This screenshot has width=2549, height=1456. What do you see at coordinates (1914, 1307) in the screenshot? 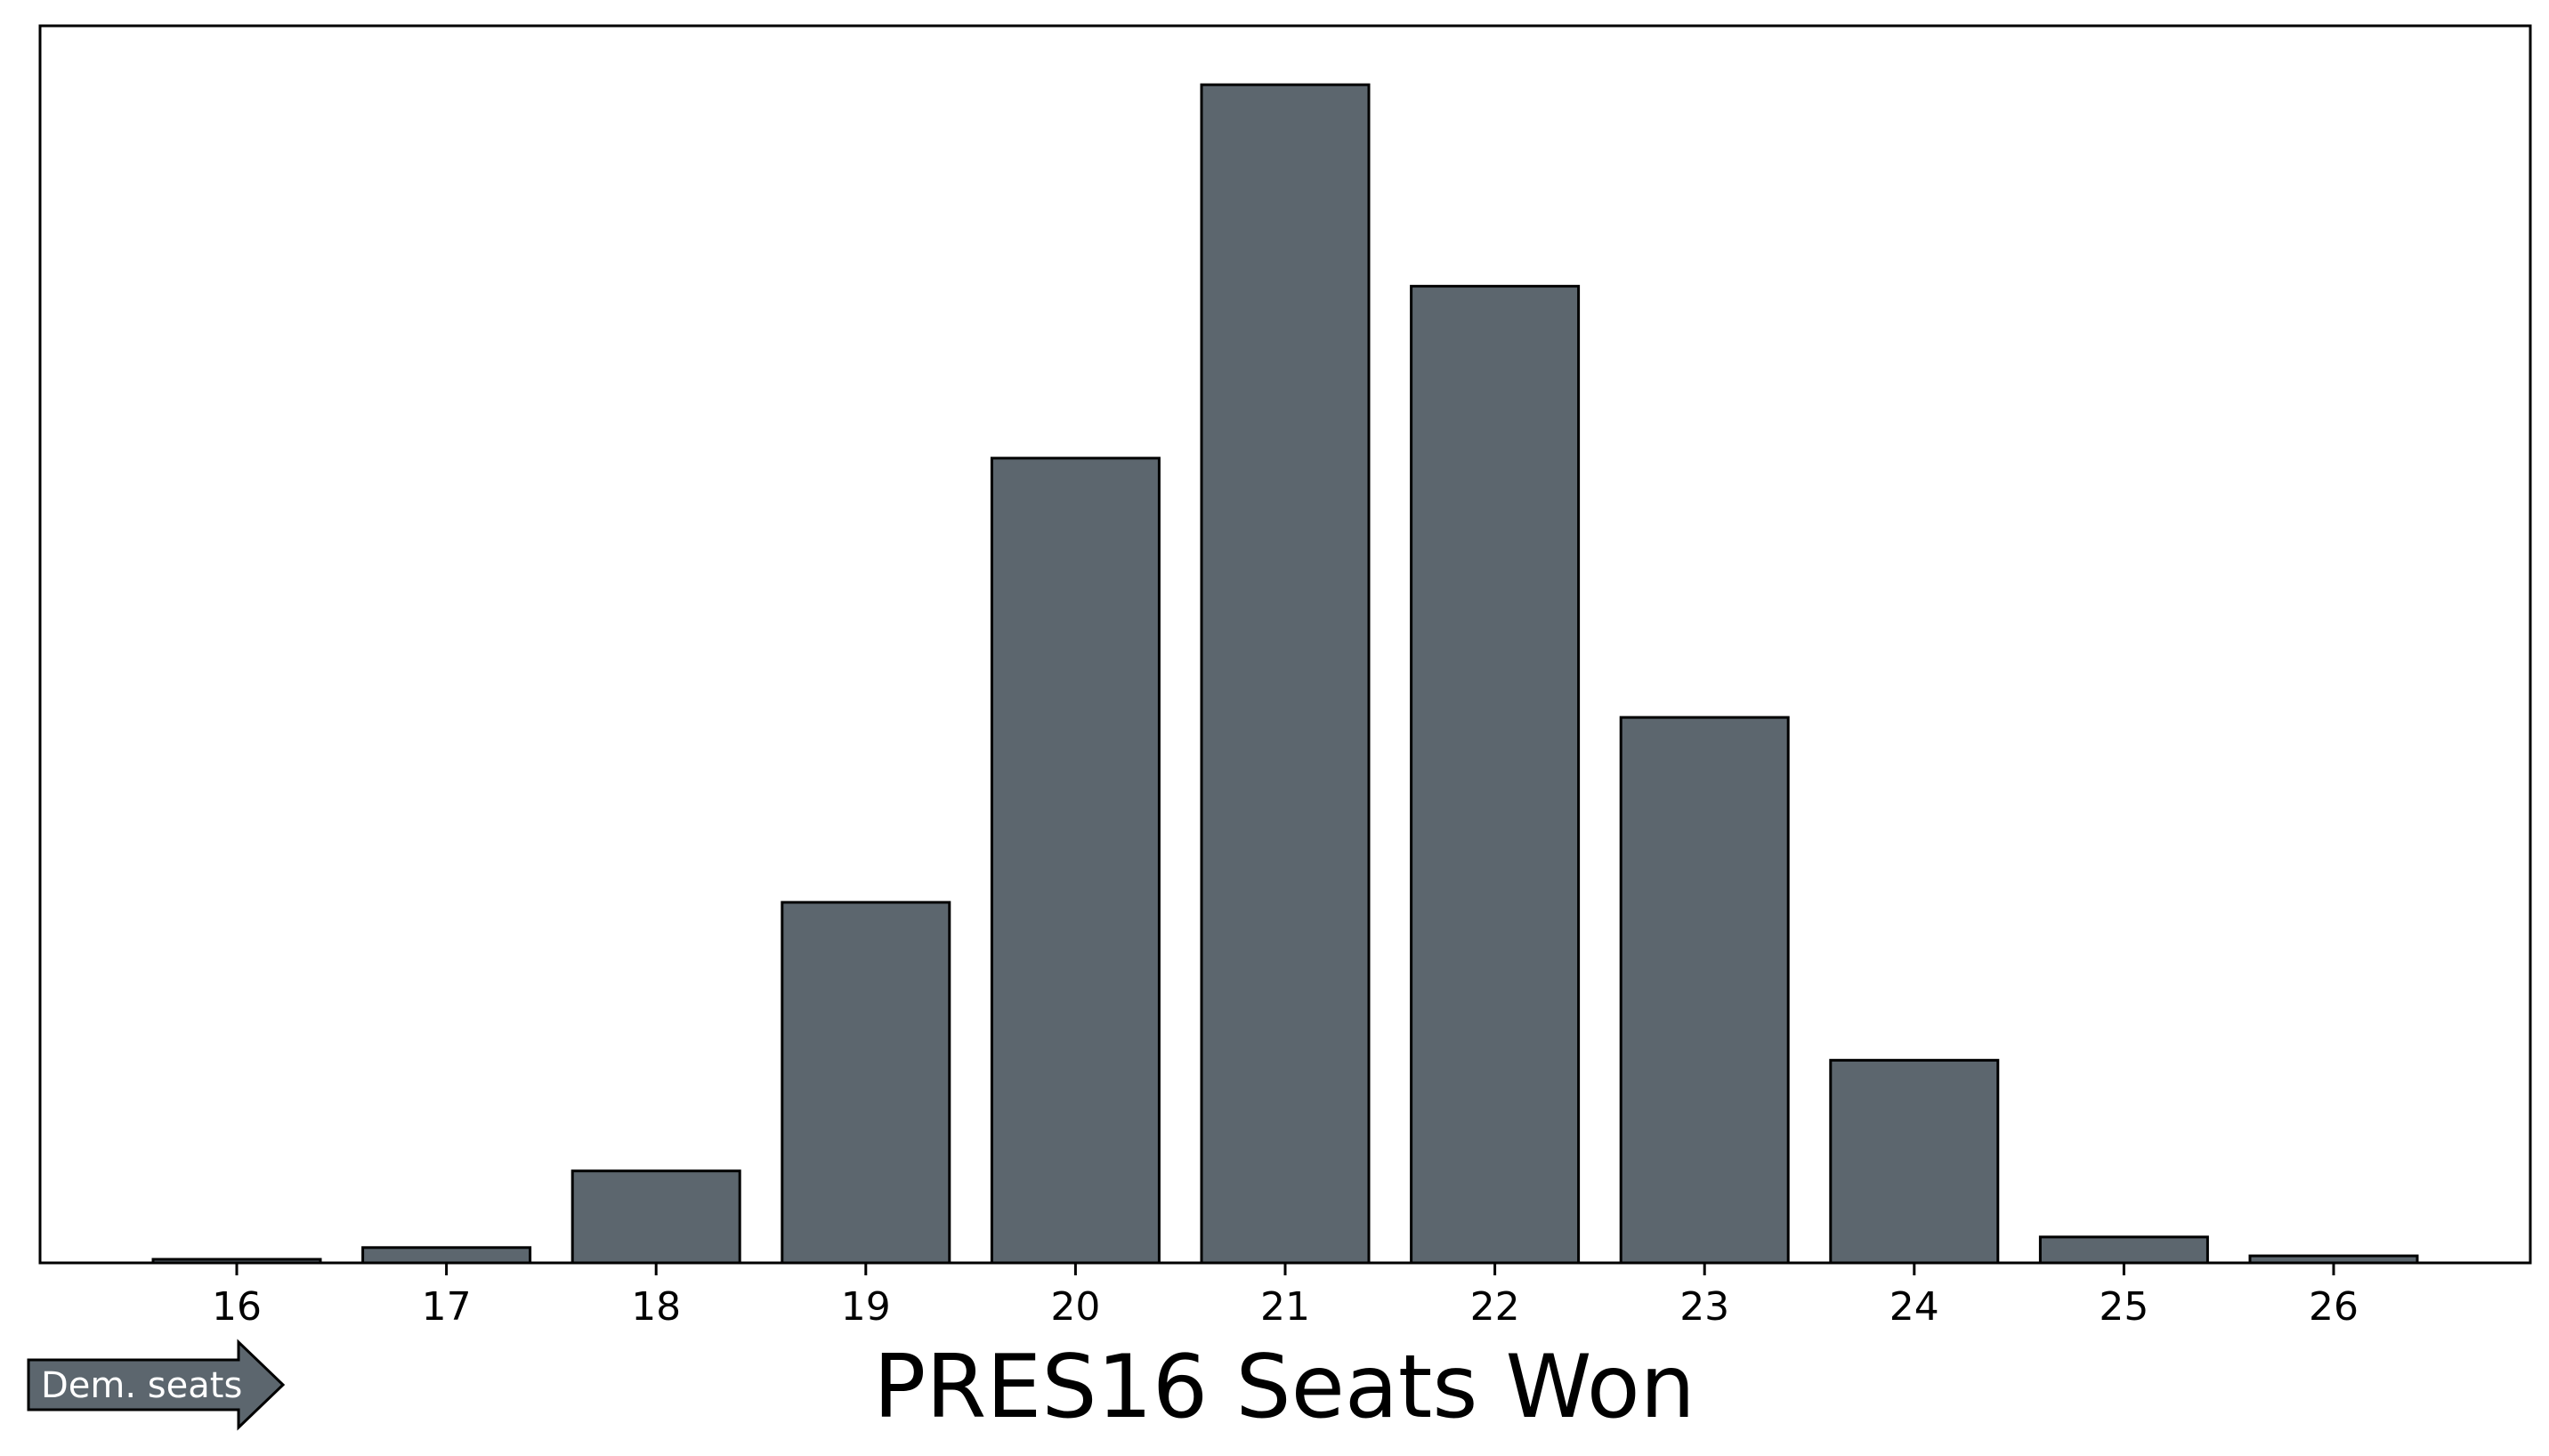
I see `x-tick-label-24: 24` at bounding box center [1914, 1307].